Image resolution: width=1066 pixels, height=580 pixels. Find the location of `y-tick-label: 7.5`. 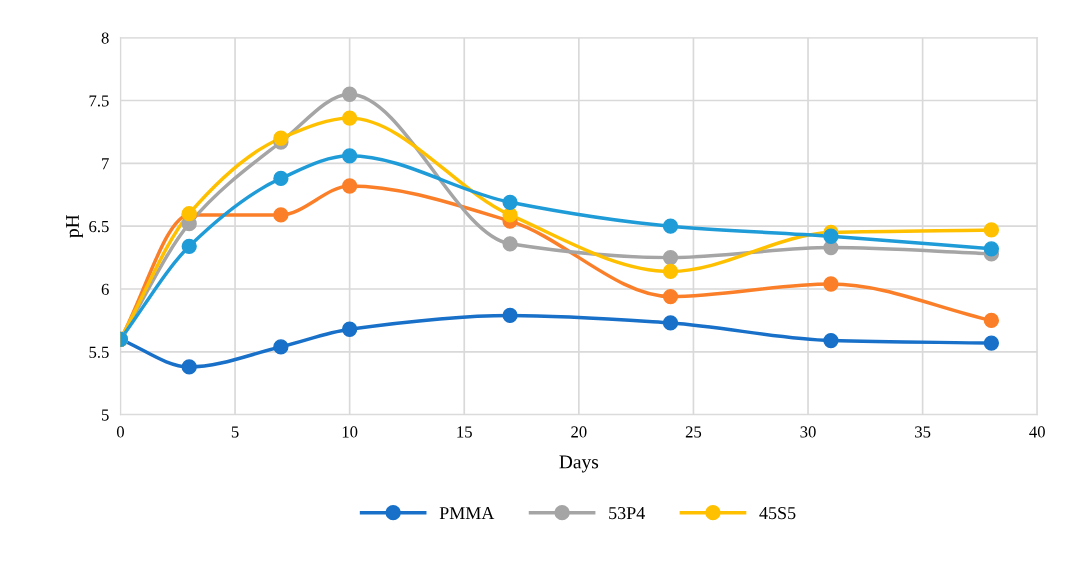

y-tick-label: 7.5 is located at coordinates (99, 101).